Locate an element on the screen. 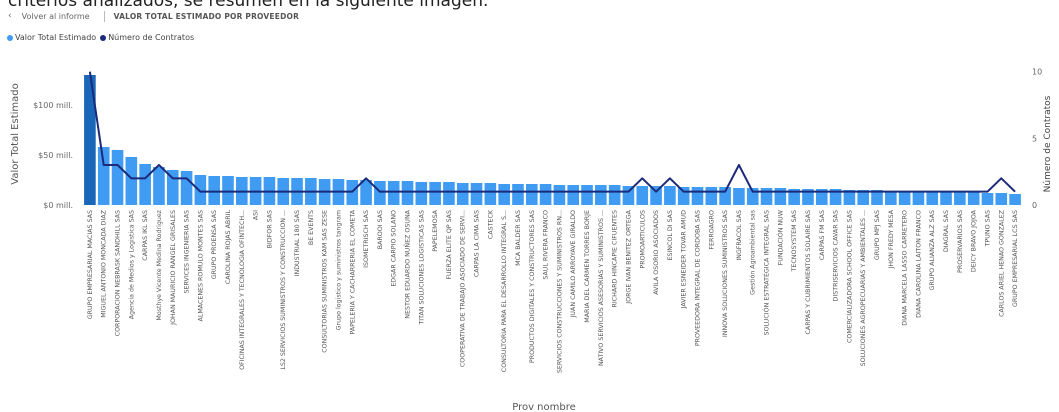 Image resolution: width=1059 pixels, height=412 pixels. x-tick-label: FUNDACIÓN NUW is located at coordinates (779, 237).